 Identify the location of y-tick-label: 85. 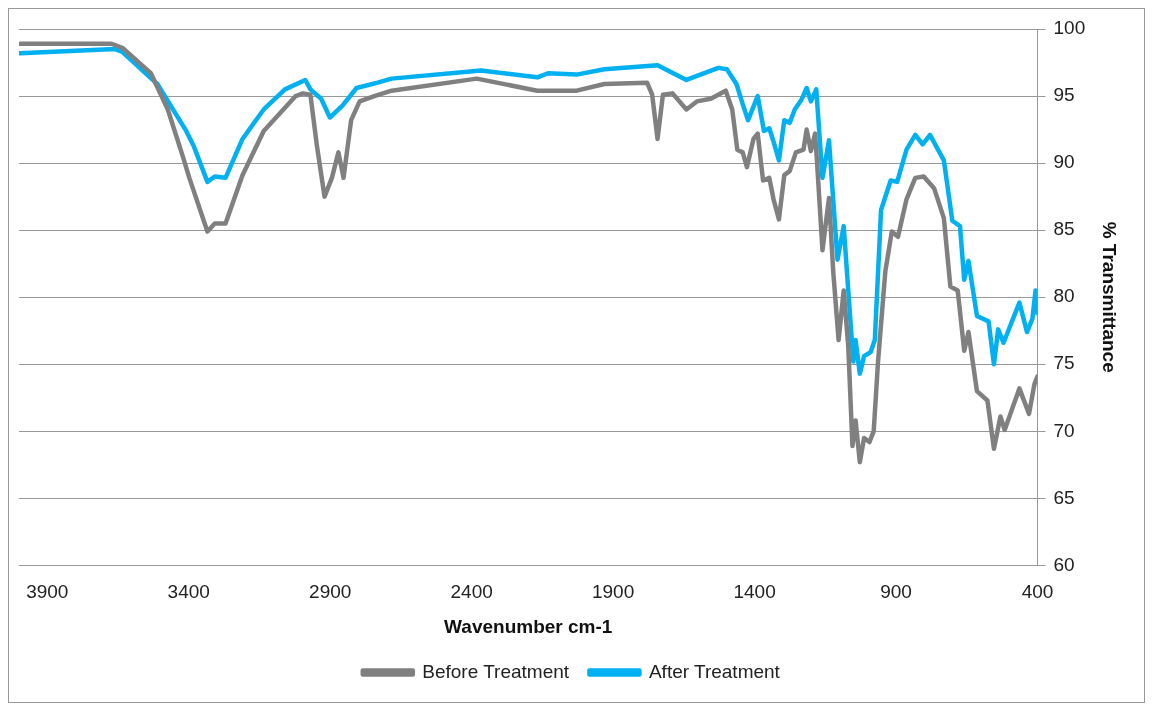
(1064, 229).